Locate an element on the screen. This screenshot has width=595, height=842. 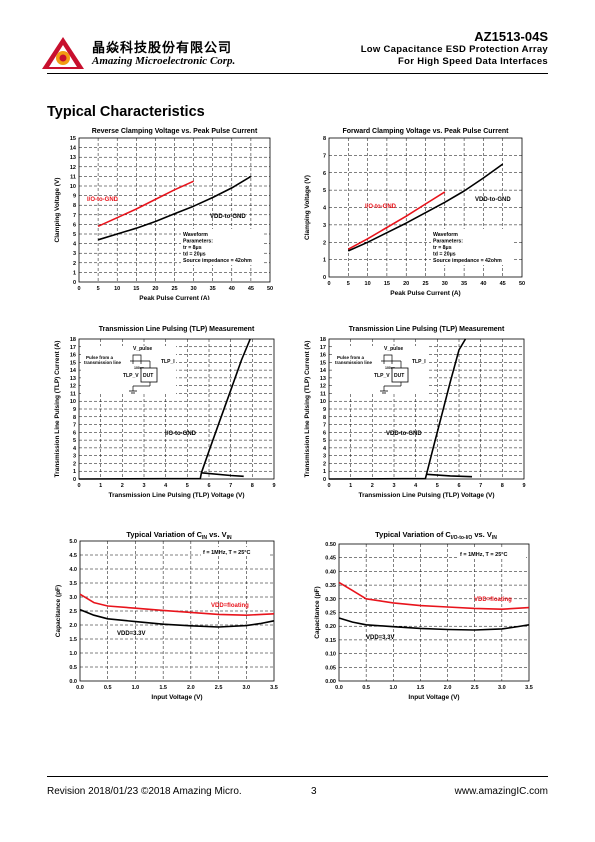
footer-revision: Revision 2018/01/23 ©2018 Amazing Micro. is located at coordinates (144, 791).